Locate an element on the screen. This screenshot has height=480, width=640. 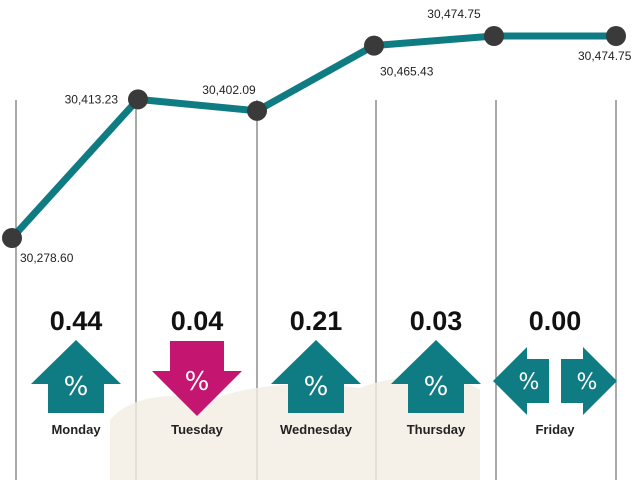
percent-symbol-2: % is located at coordinates (316, 387).